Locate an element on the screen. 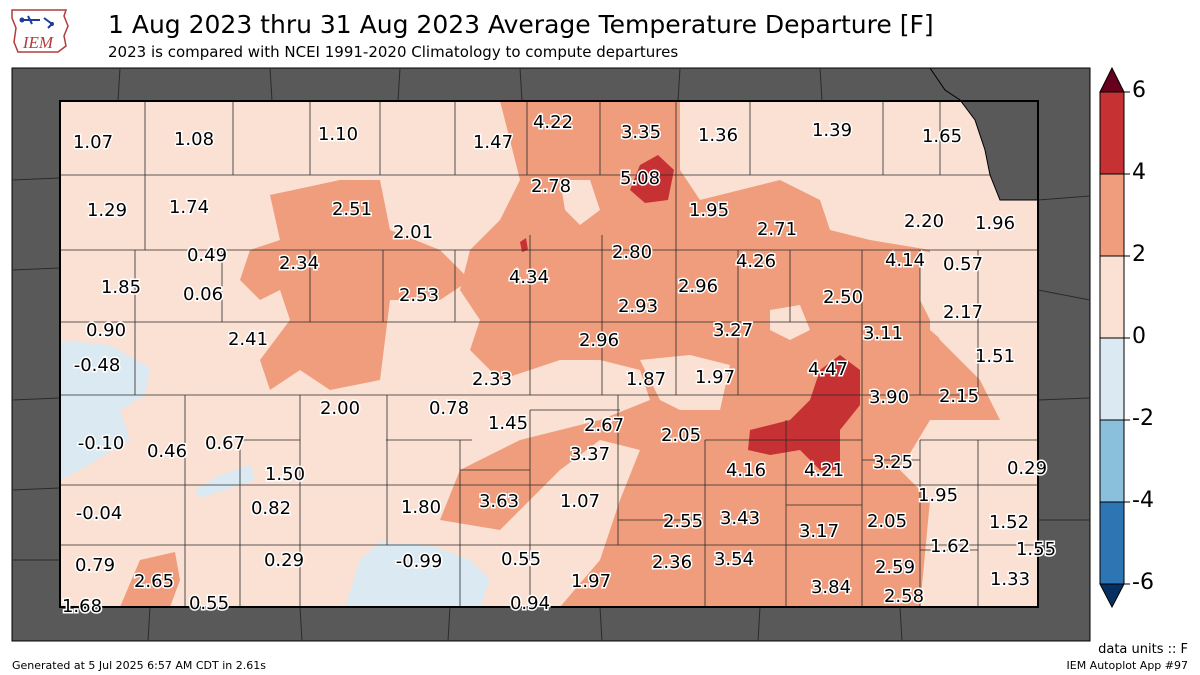 The height and width of the screenshot is (675, 1200). station-value-label: 1.68 is located at coordinates (82, 606).